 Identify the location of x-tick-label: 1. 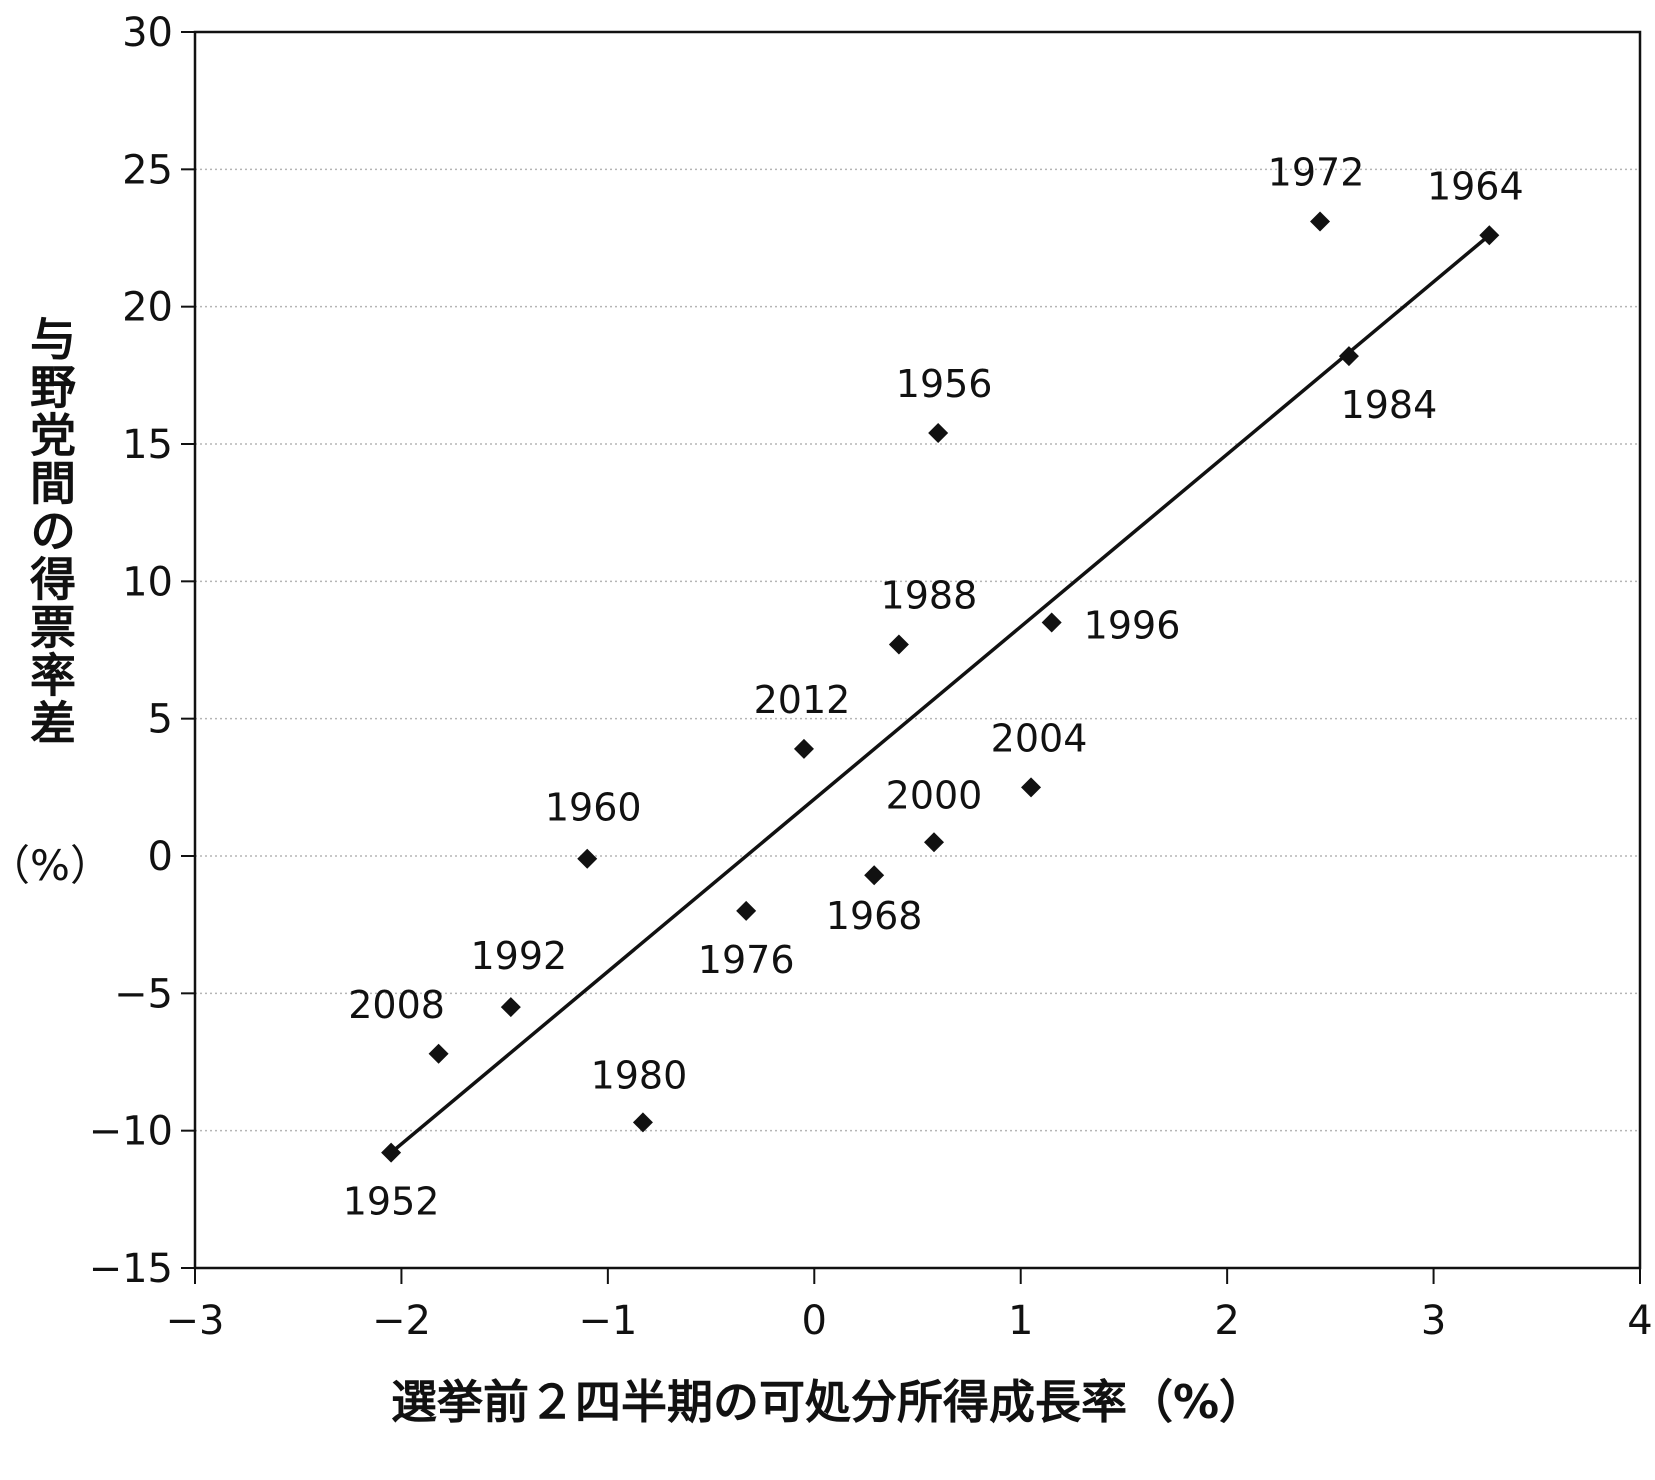
(1020, 1321).